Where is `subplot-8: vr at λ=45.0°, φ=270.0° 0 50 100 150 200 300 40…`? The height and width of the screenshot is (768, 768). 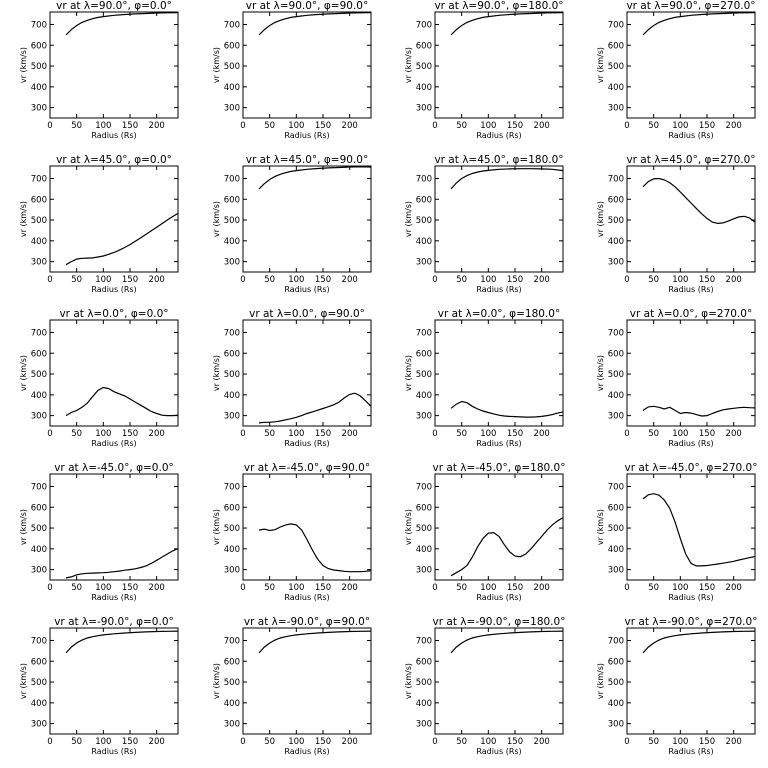
subplot-8: vr at λ=45.0°, φ=270.0° 0 50 100 150 200 300 40… is located at coordinates (676, 224).